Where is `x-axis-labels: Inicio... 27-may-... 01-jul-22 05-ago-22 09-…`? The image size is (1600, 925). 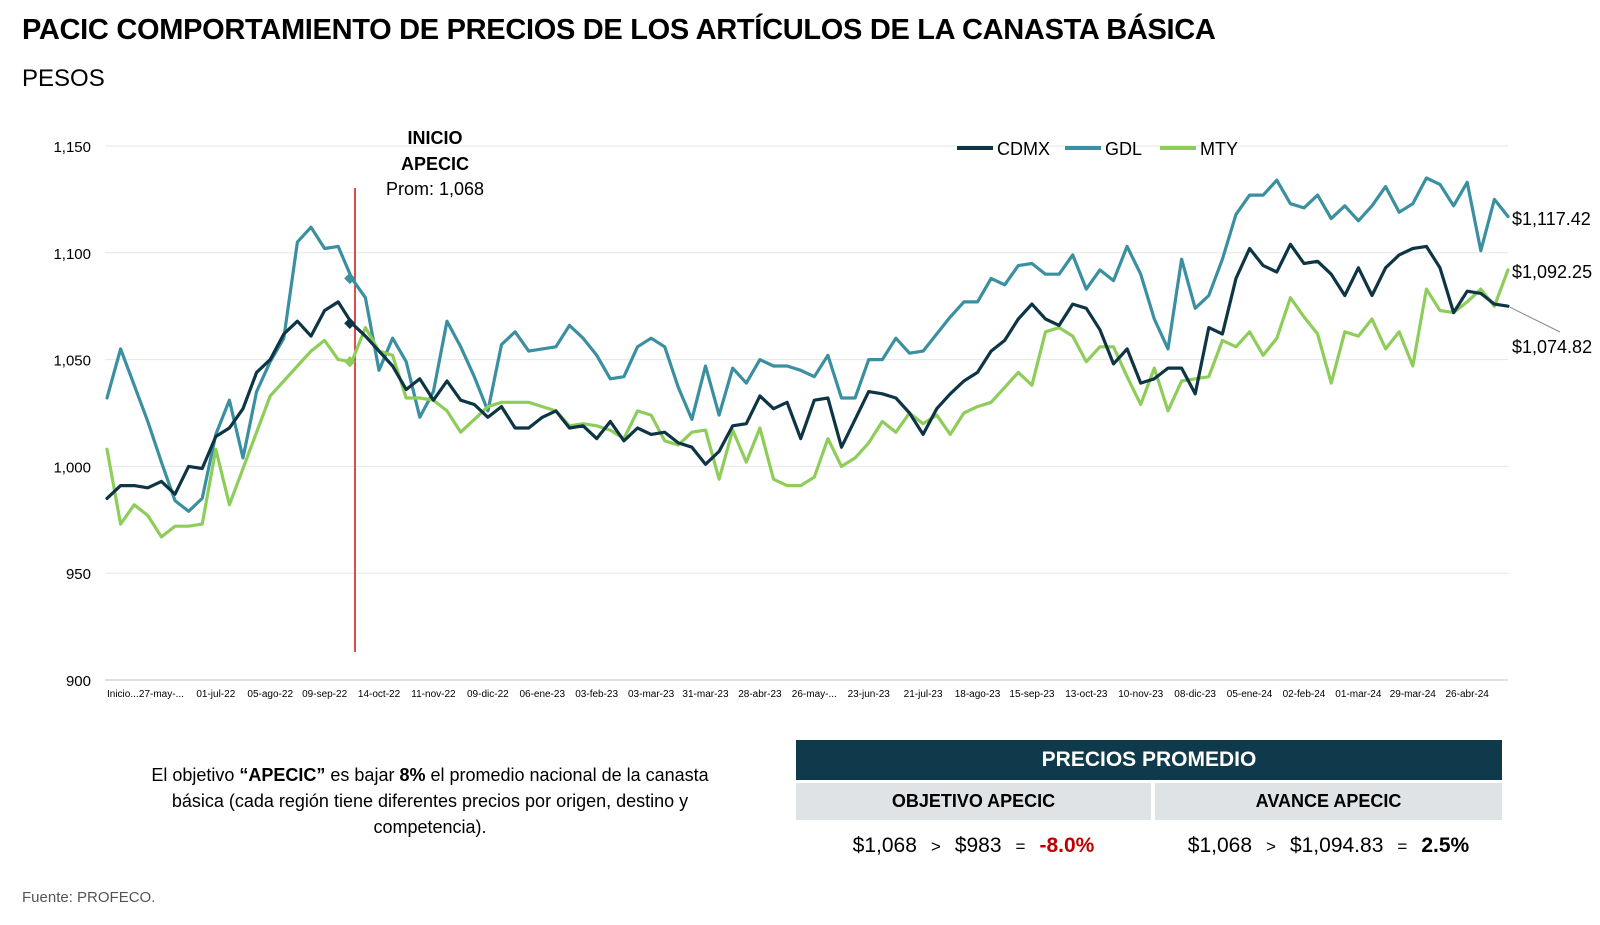
x-axis-labels: Inicio... 27-may-... 01-jul-22 05-ago-22 09-… is located at coordinates (798, 694).